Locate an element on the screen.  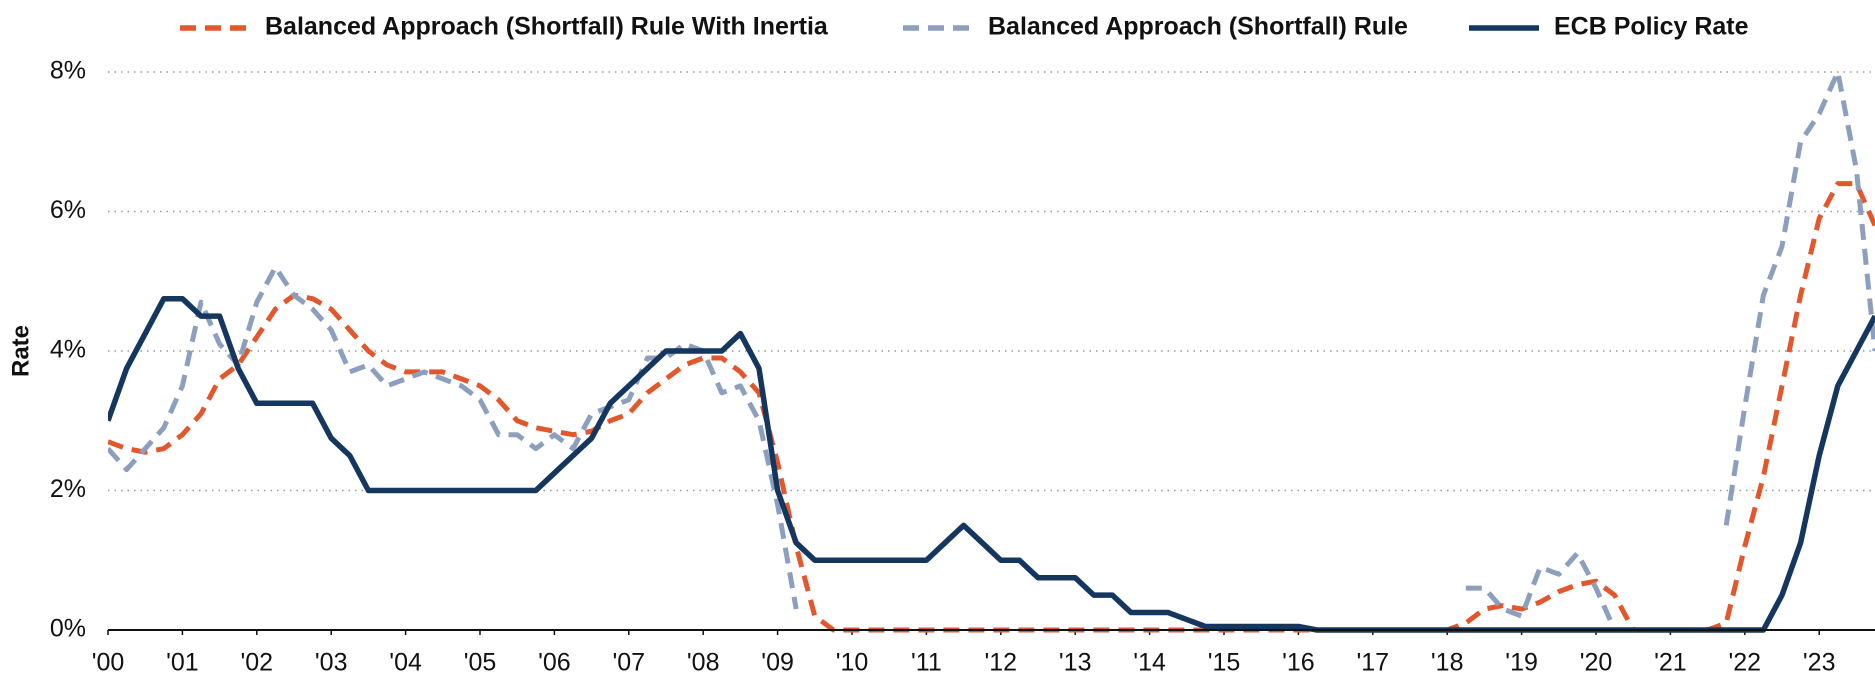
x-tick-label: '16 is located at coordinates (1298, 663).